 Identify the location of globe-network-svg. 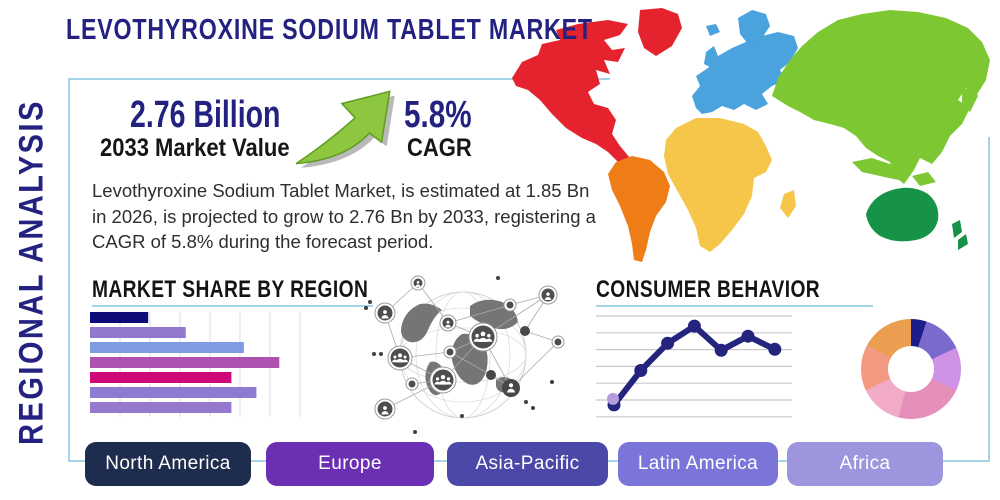
(464, 354).